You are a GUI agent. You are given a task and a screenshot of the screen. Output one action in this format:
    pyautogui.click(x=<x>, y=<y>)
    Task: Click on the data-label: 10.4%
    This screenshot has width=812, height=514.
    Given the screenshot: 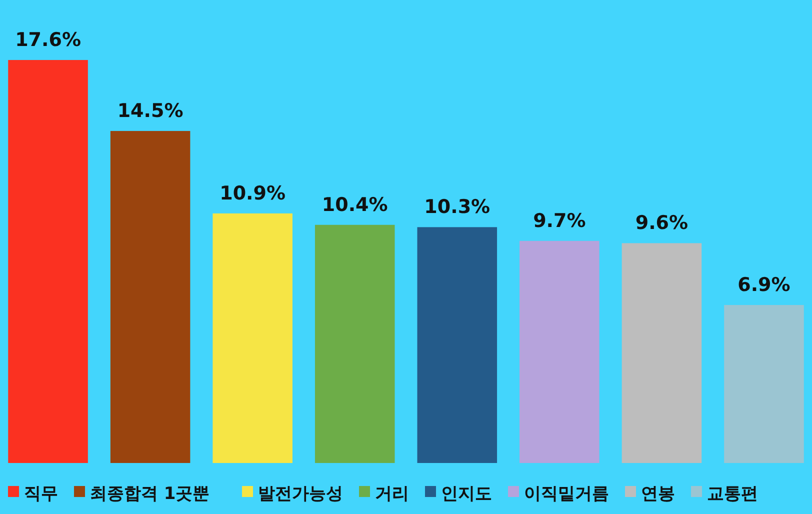 What is the action you would take?
    pyautogui.click(x=355, y=205)
    